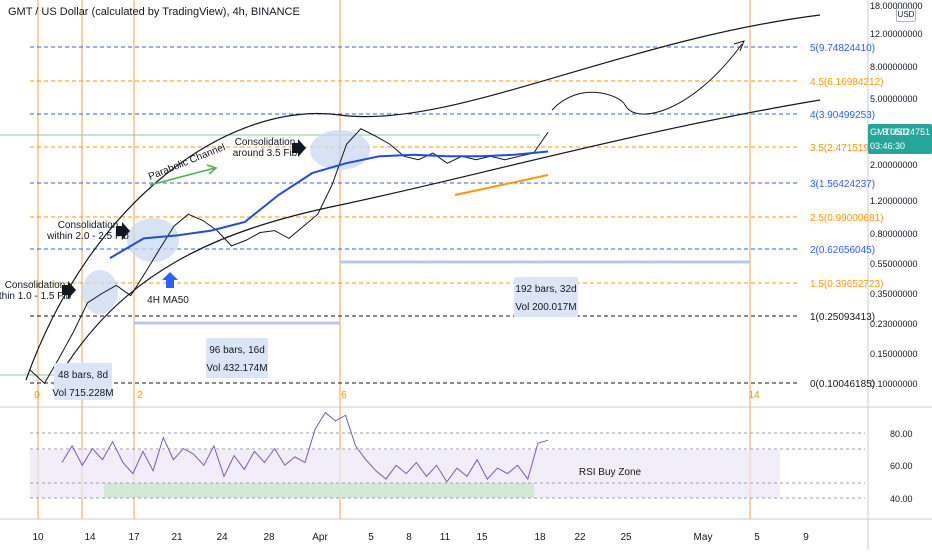  What do you see at coordinates (846, 82) in the screenshot?
I see `fib-level-label: 4.5(6.16984212)` at bounding box center [846, 82].